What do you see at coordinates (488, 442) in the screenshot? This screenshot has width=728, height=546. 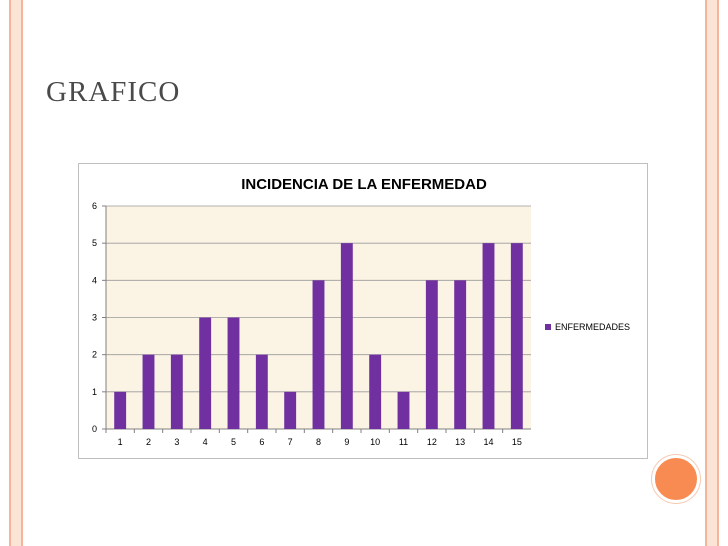 I see `x-tick-label: 14` at bounding box center [488, 442].